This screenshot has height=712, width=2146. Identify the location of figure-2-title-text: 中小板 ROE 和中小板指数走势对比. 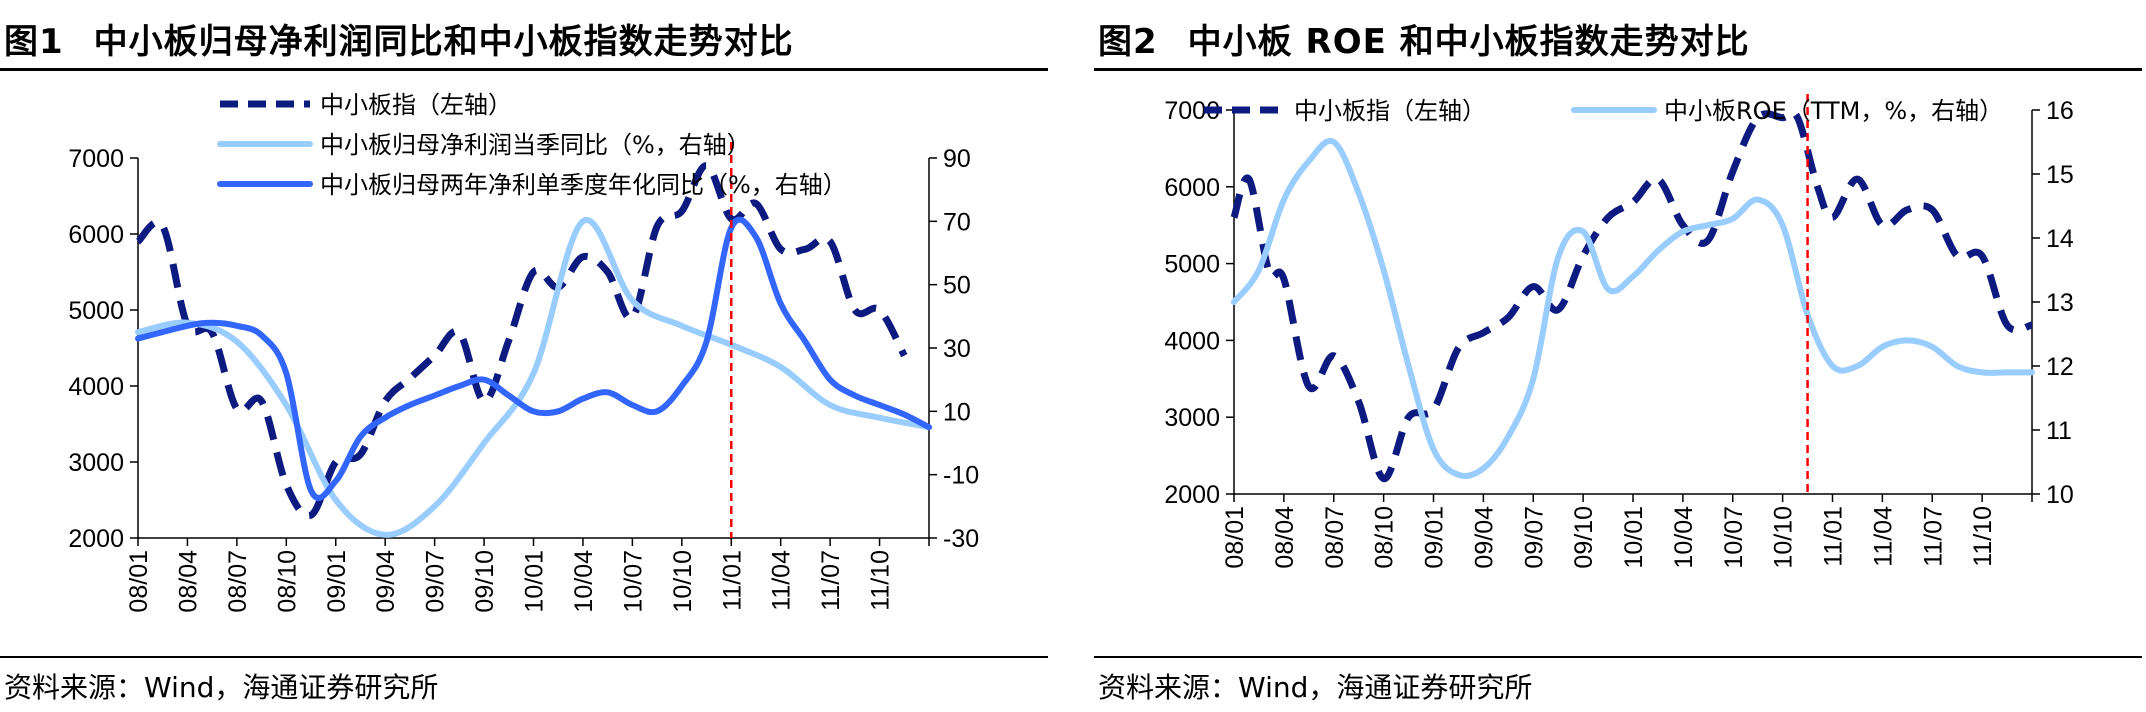
(1468, 42).